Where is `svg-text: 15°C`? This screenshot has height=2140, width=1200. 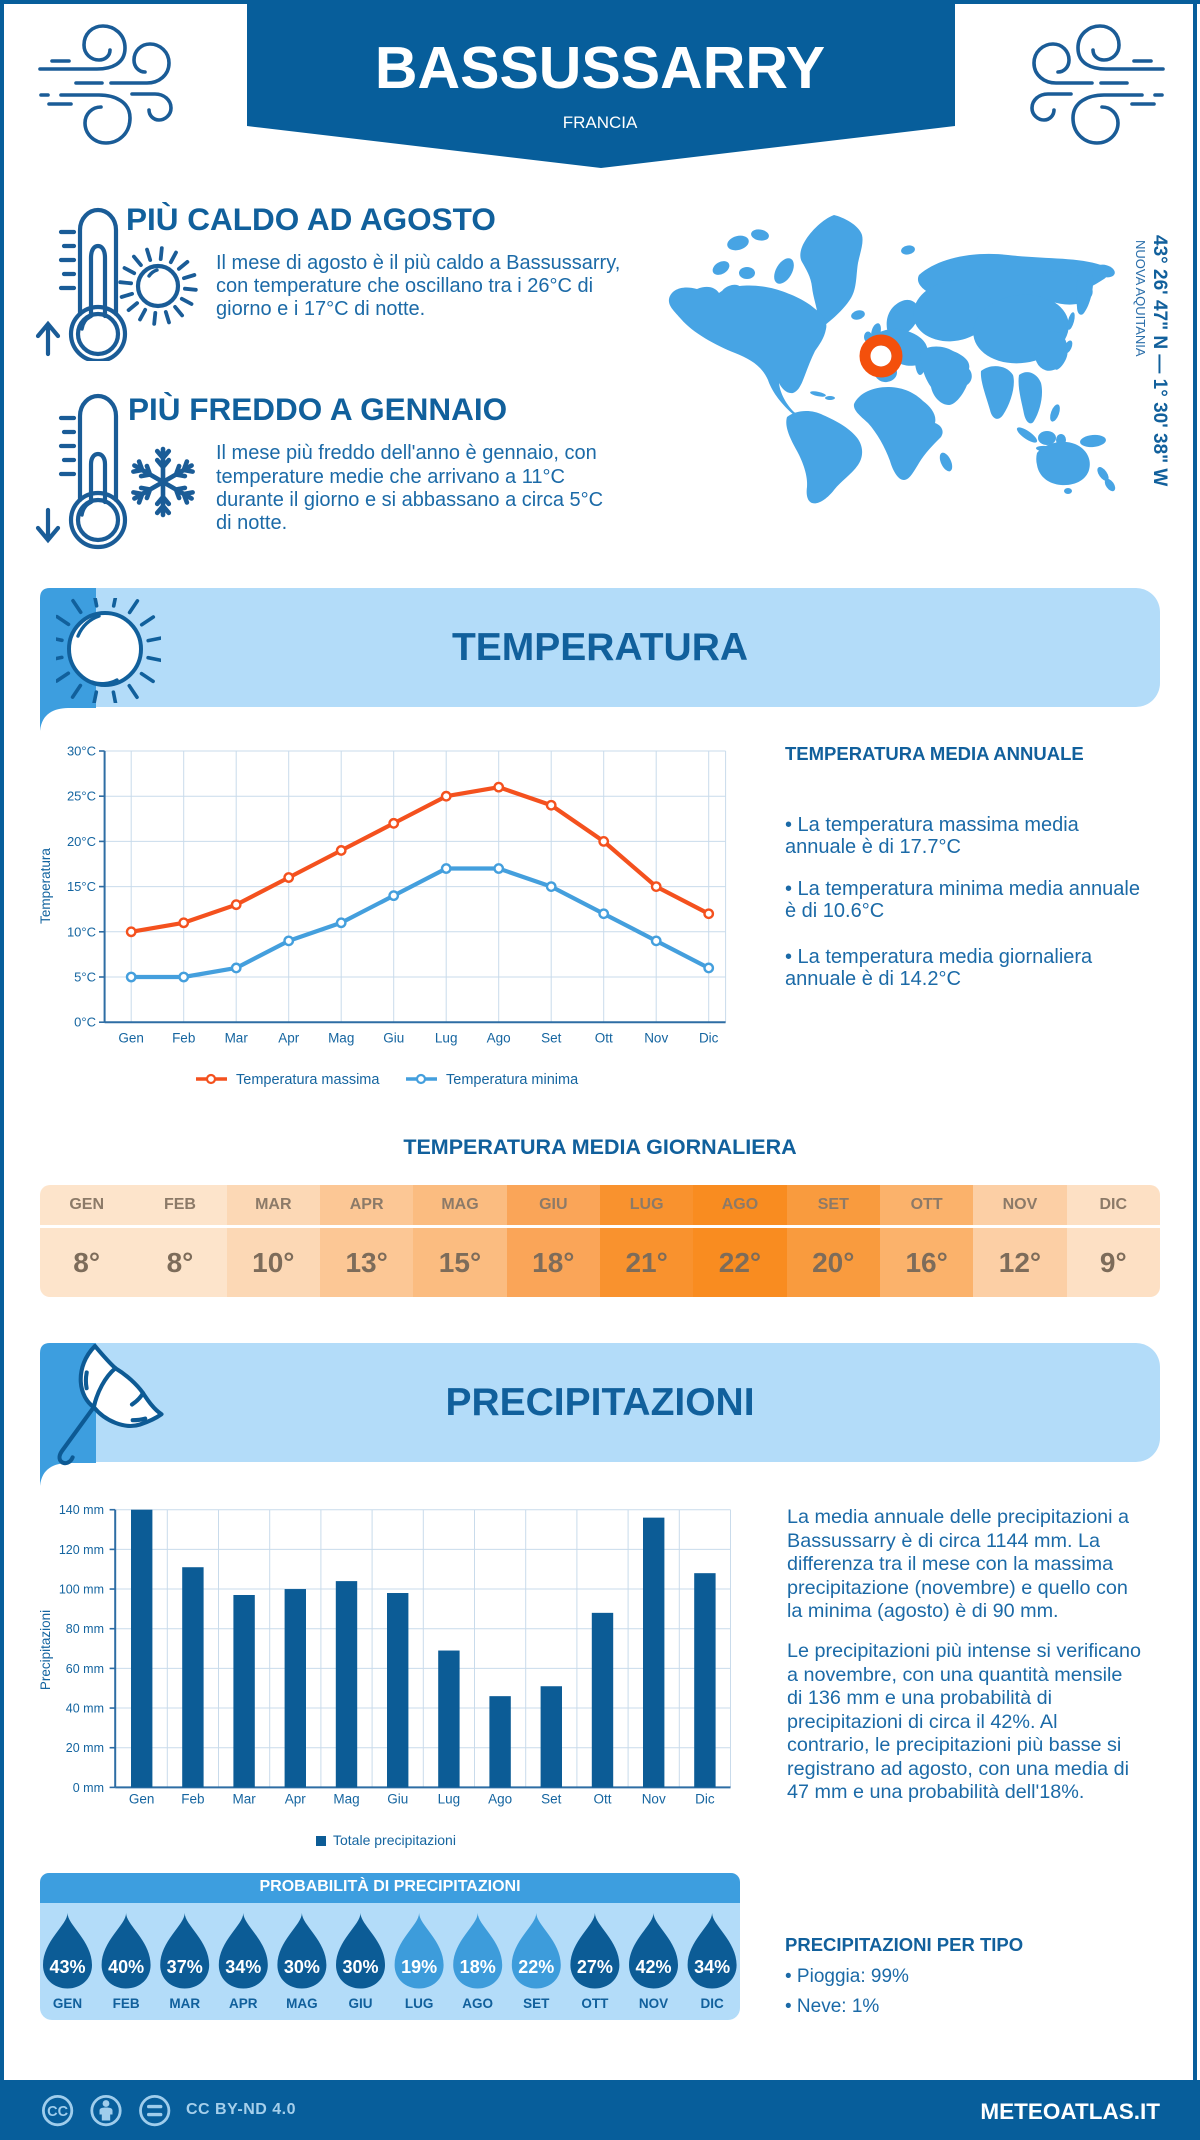 svg-text: 15°C is located at coordinates (81, 886).